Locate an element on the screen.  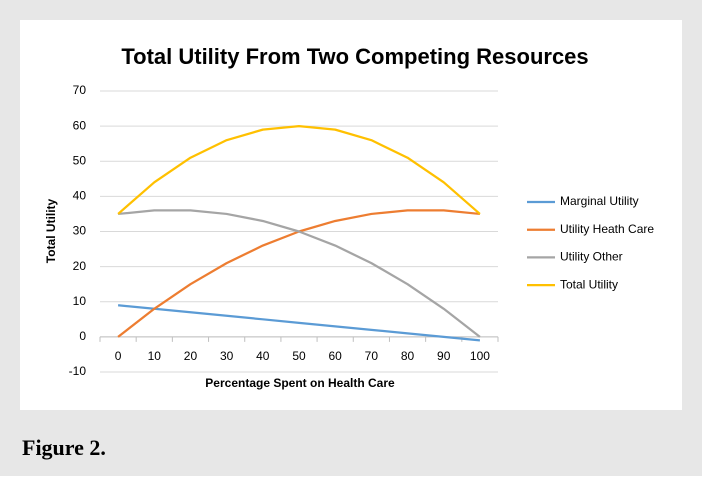
x-tick-label: 70 is located at coordinates (372, 356).